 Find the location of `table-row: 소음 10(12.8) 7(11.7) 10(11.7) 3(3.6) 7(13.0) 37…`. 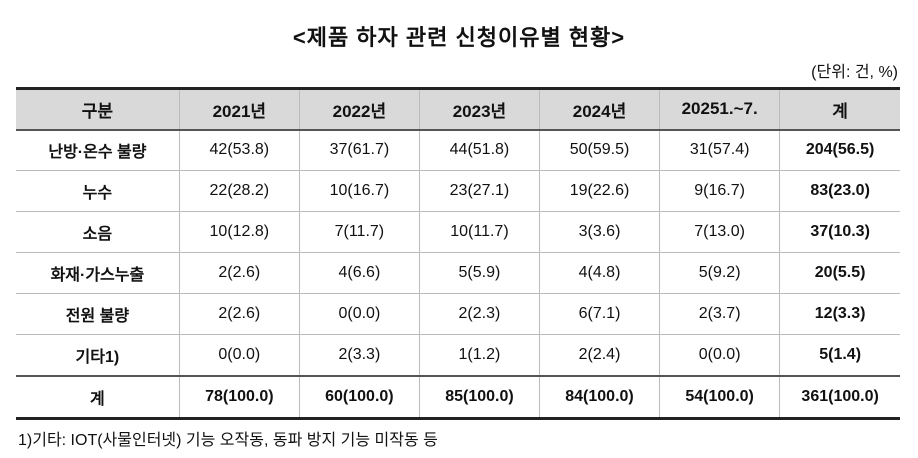

table-row: 소음 10(12.8) 7(11.7) 10(11.7) 3(3.6) 7(13.0) 37… is located at coordinates (458, 232).